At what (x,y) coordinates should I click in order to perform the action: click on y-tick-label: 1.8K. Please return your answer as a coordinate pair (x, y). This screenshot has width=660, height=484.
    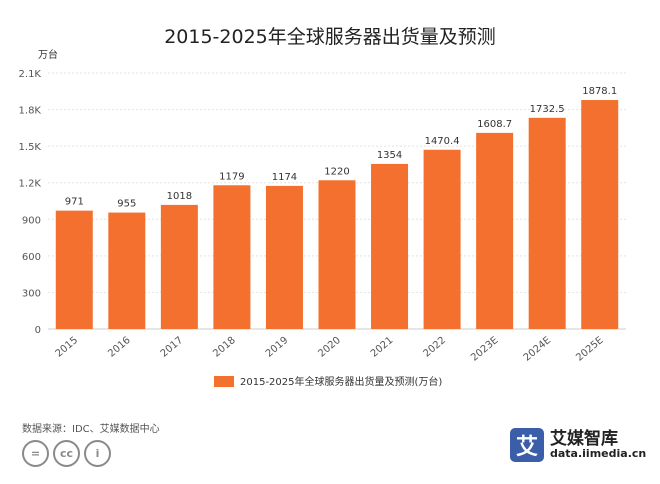
    Looking at the image, I should click on (30, 111).